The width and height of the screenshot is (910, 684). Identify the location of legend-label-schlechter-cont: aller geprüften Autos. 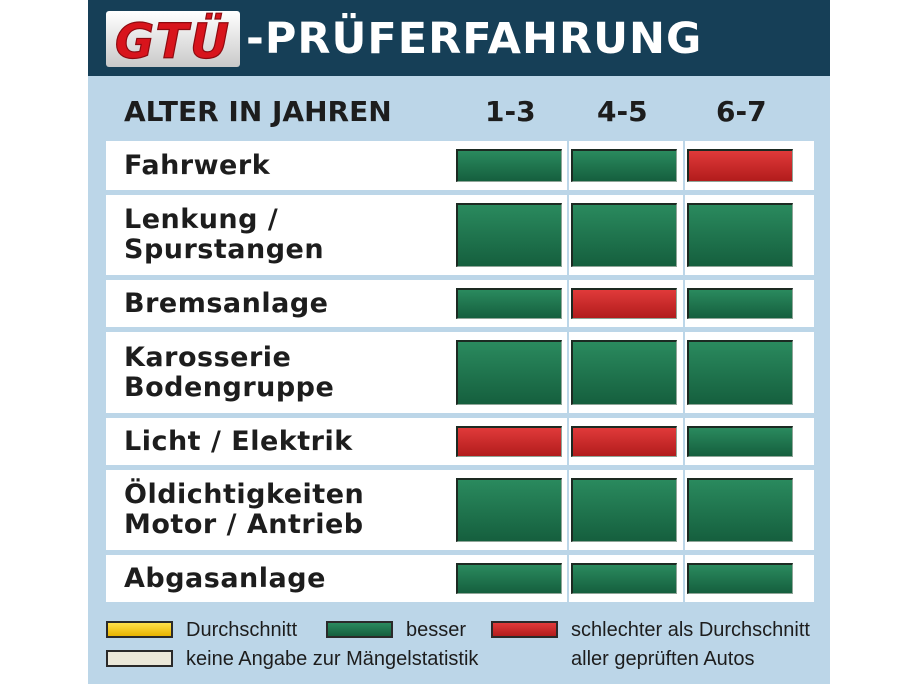
(663, 659).